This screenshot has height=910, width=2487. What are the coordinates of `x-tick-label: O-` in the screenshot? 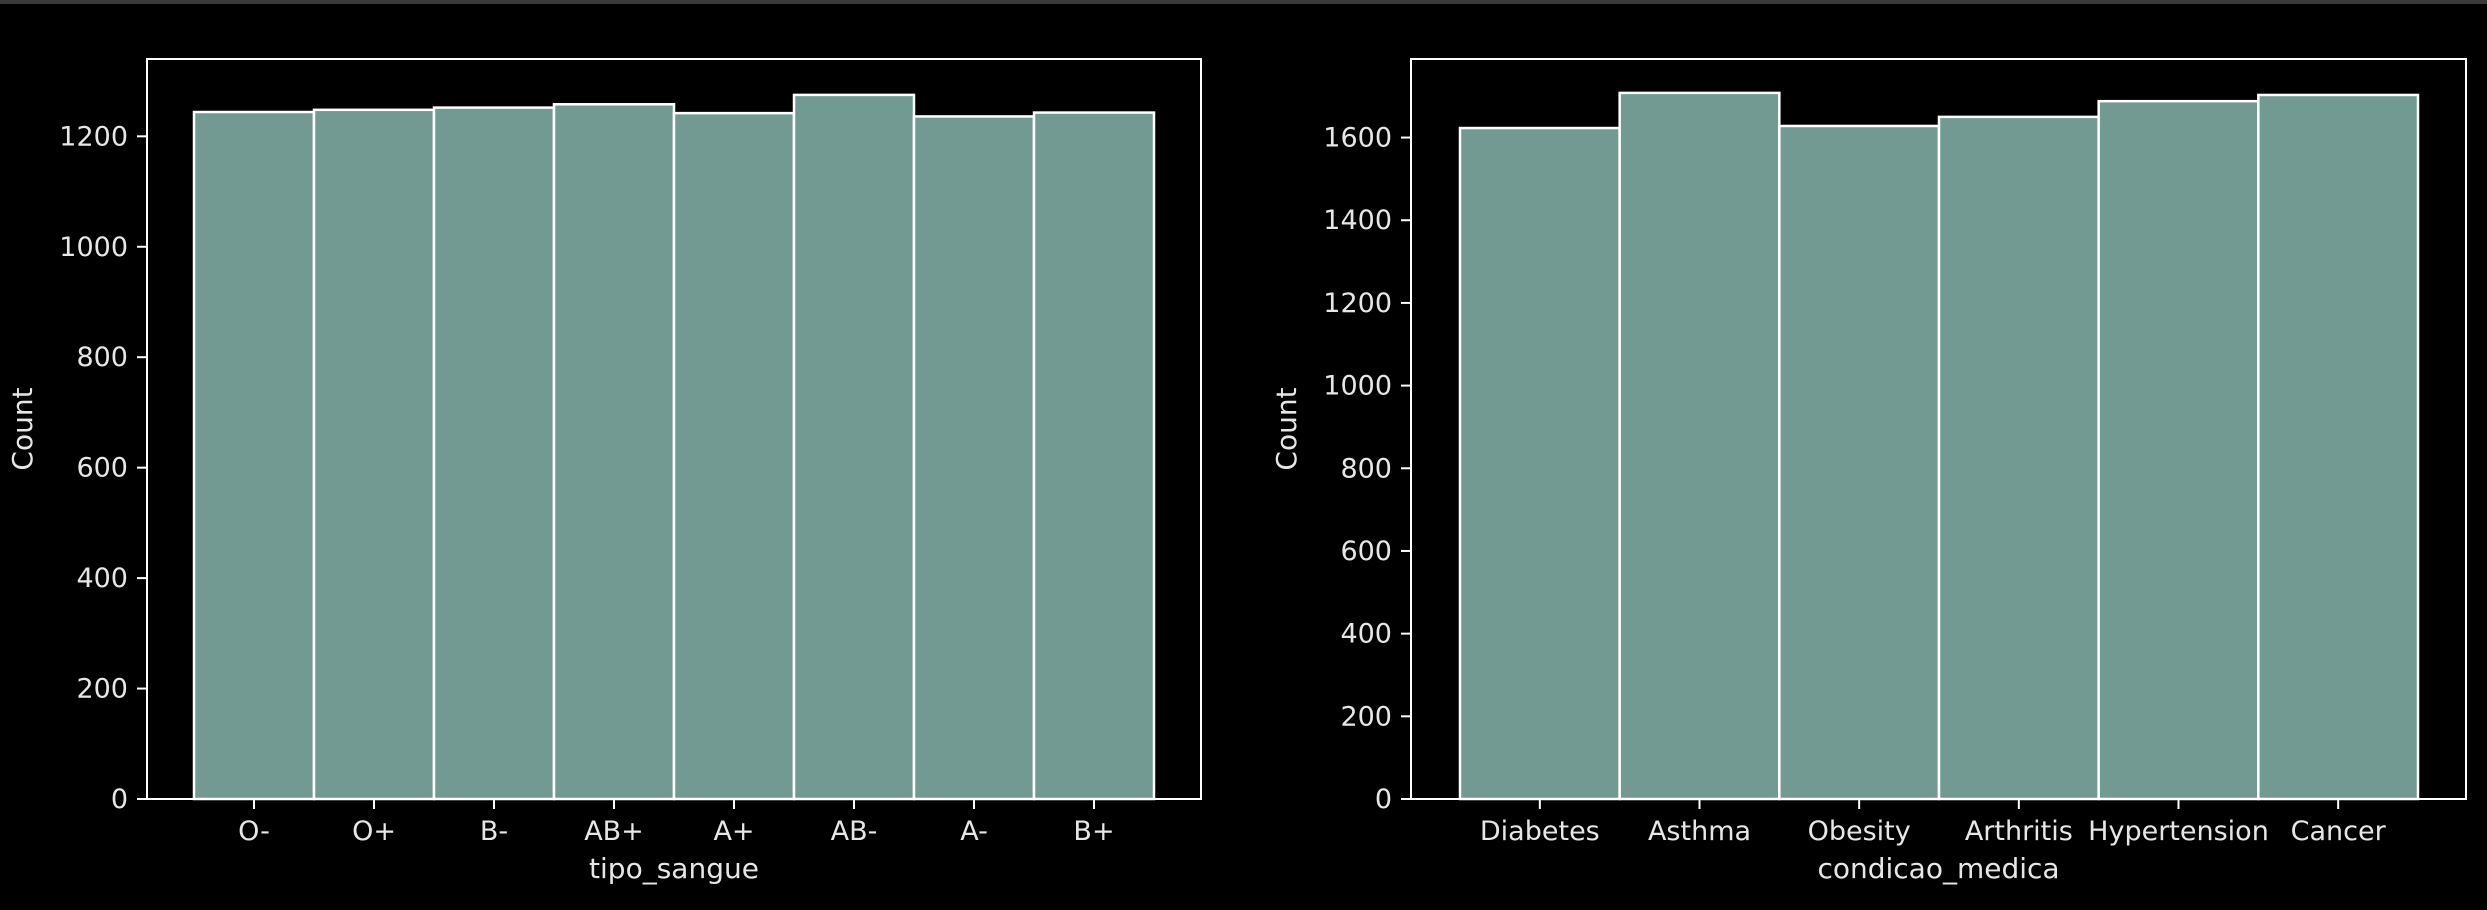 It's located at (254, 831).